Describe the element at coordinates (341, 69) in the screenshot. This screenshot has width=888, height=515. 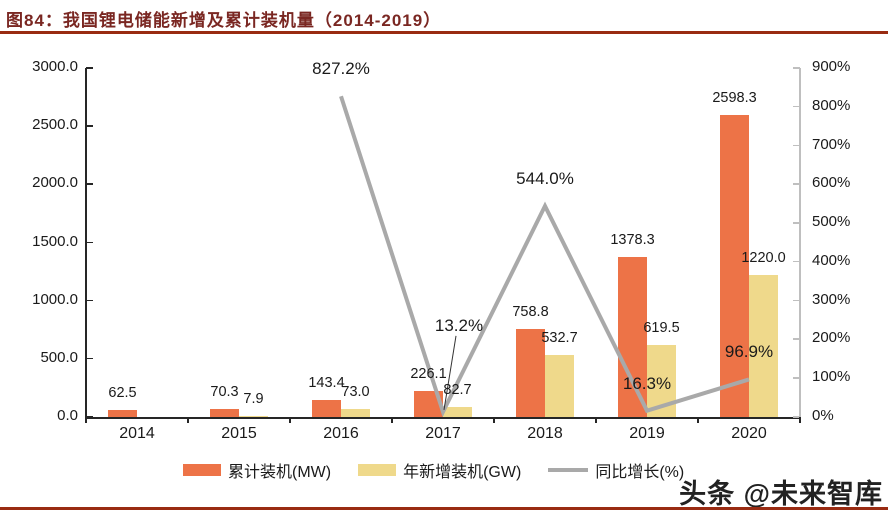
I see `growth-label-2016: 827.2%` at that location.